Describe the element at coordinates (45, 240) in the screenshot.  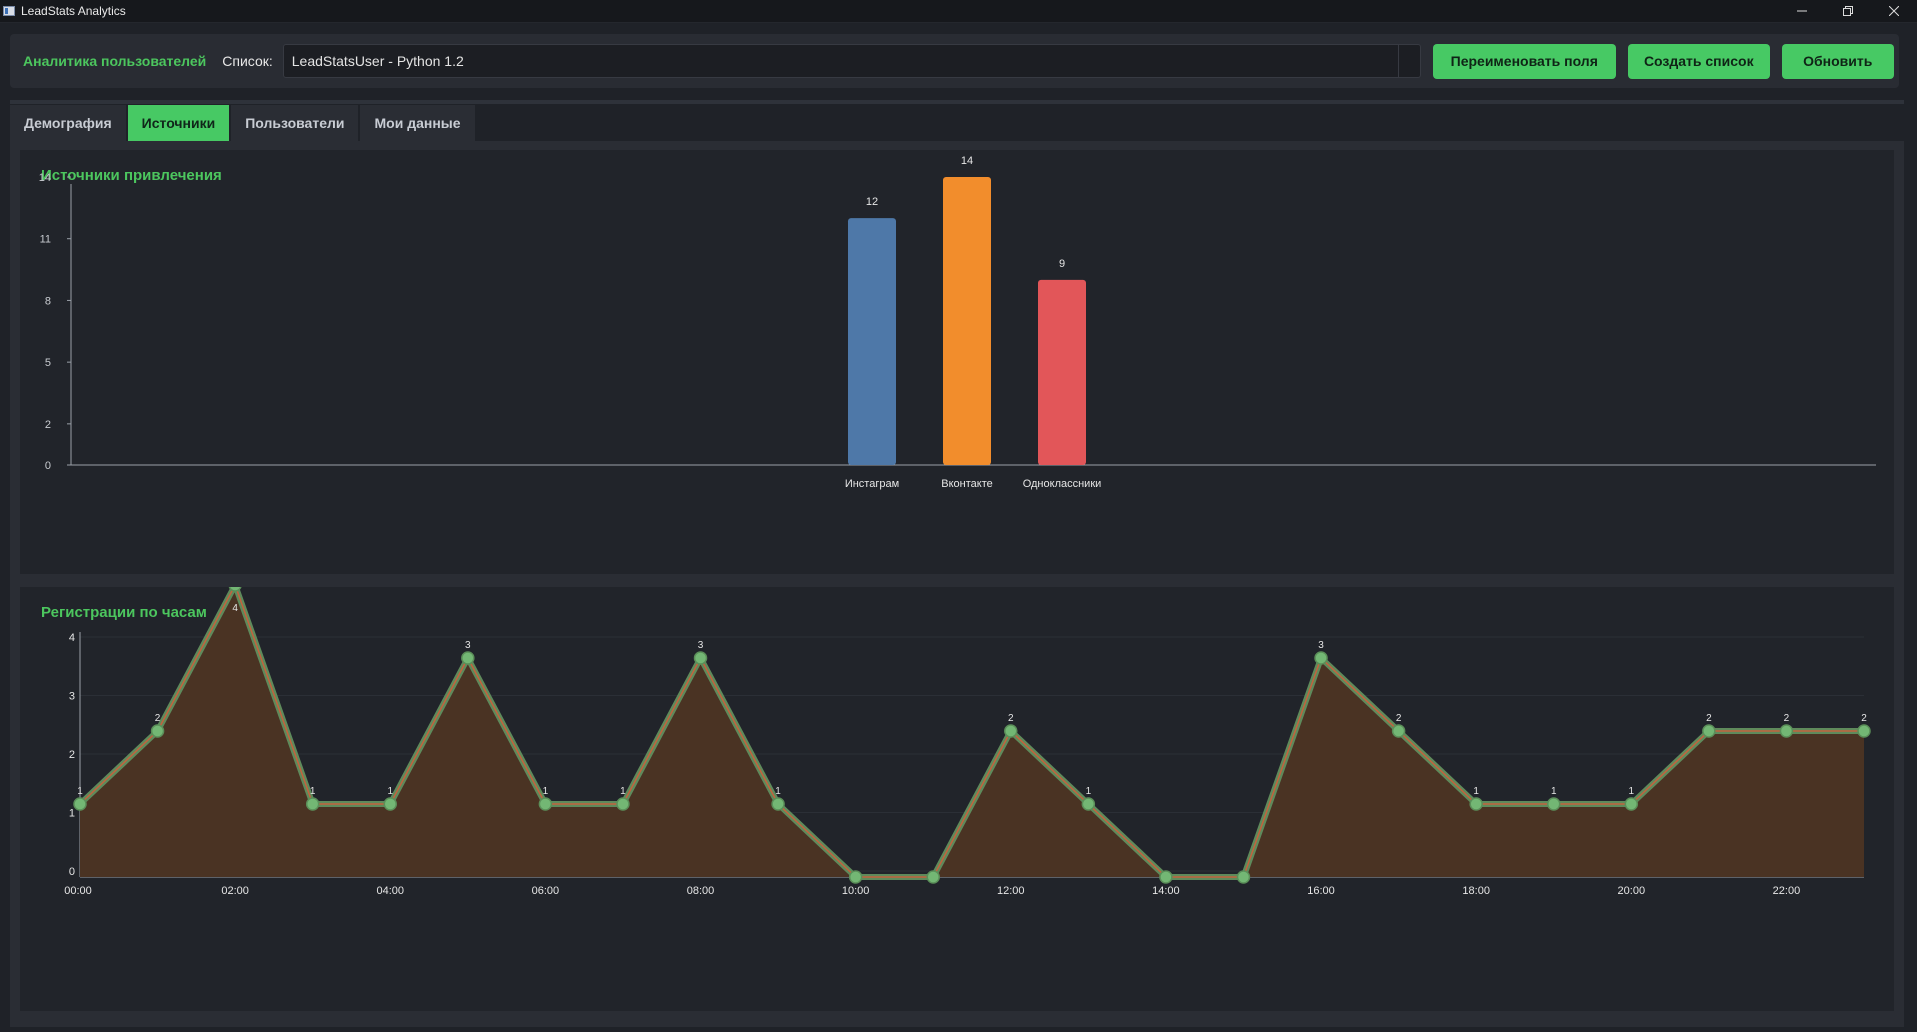
I see `y-tick-label: 11` at that location.